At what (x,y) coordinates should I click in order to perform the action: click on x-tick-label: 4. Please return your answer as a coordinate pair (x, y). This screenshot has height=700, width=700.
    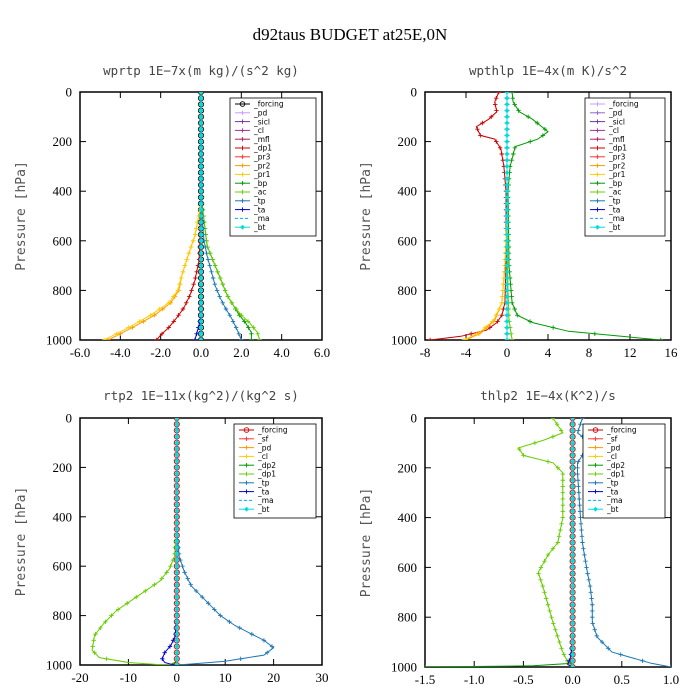
    Looking at the image, I should click on (548, 352).